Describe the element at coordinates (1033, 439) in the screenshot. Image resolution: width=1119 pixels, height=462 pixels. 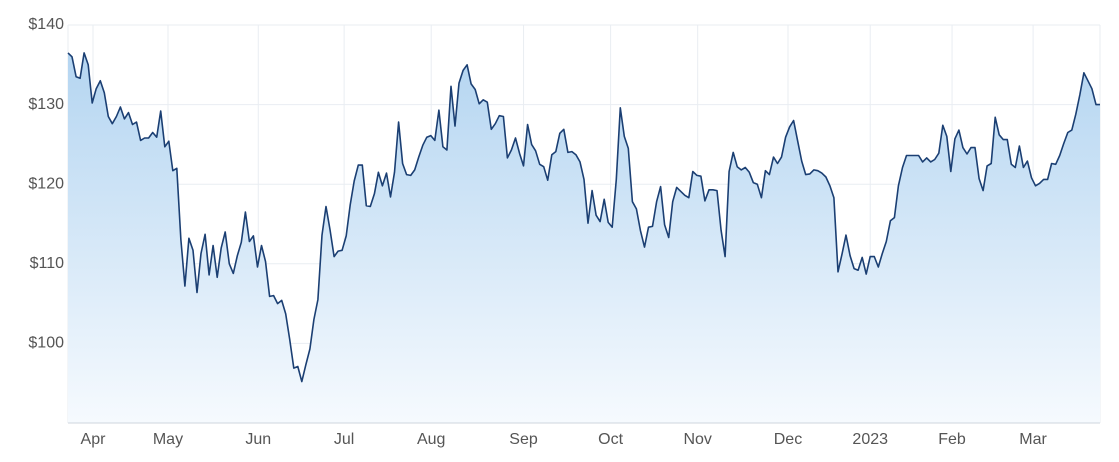
I see `x-tick-label: Mar` at that location.